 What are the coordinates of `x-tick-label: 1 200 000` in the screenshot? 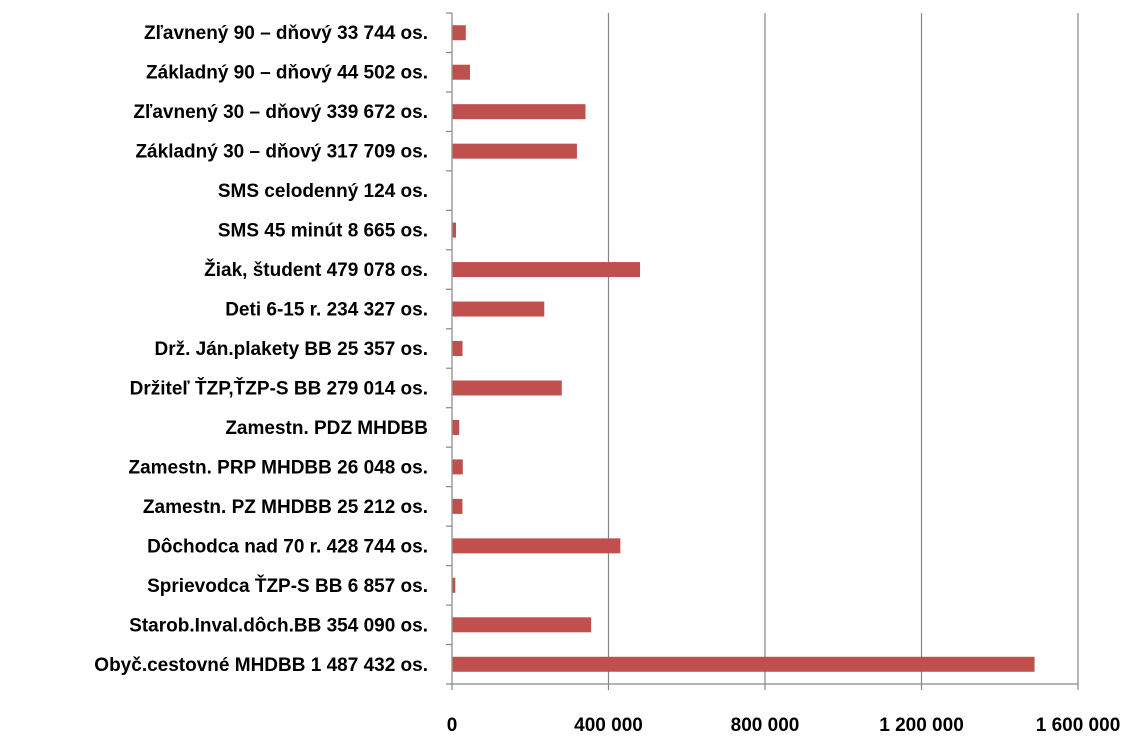 It's located at (921, 725).